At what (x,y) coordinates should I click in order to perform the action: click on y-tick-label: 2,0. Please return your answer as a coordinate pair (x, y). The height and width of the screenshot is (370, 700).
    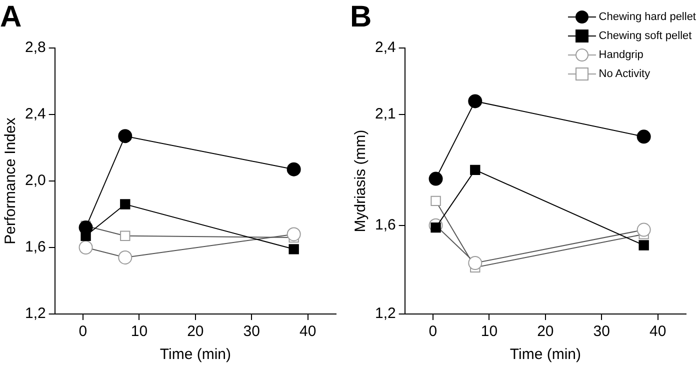
    Looking at the image, I should click on (35, 181).